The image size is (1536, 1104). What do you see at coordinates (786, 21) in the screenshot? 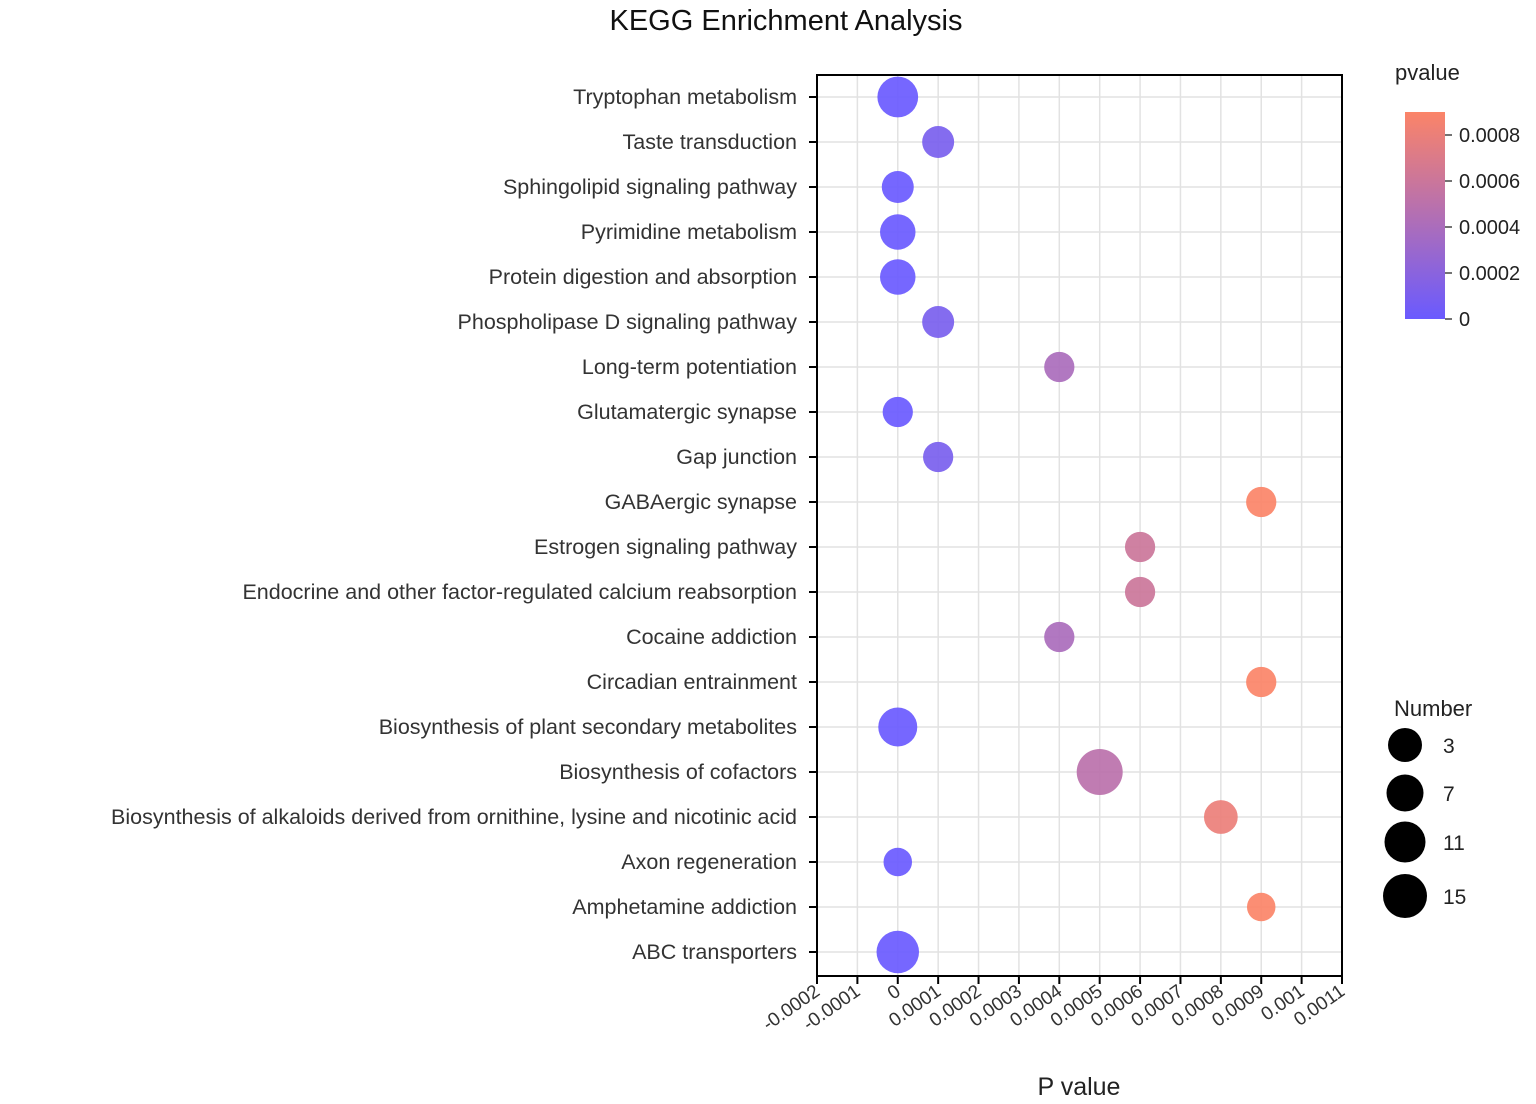
I see `chart-title: KEGG Enrichment Analysis` at bounding box center [786, 21].